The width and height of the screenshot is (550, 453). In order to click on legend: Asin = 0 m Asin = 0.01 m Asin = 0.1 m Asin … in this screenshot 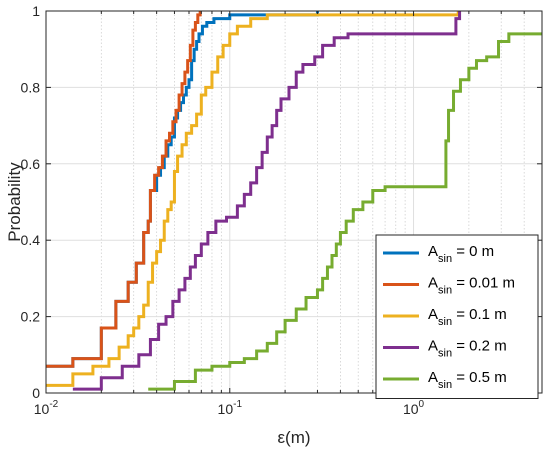, I will do `click(457, 316)`.